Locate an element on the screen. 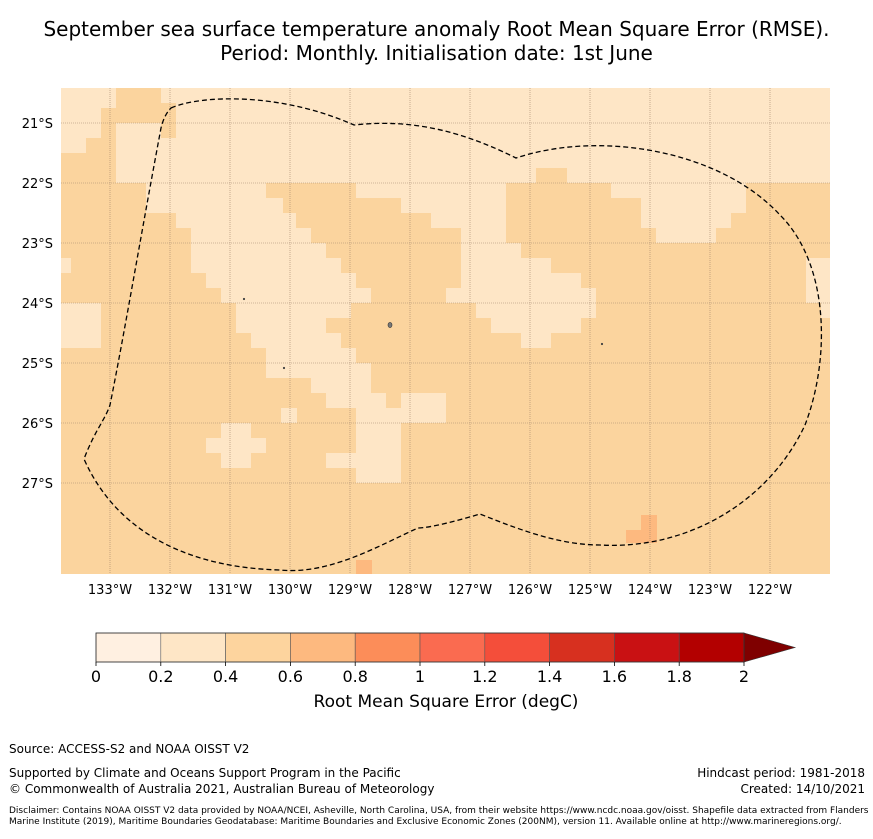 The height and width of the screenshot is (839, 873). longitude-tick-label: 123°W is located at coordinates (710, 590).